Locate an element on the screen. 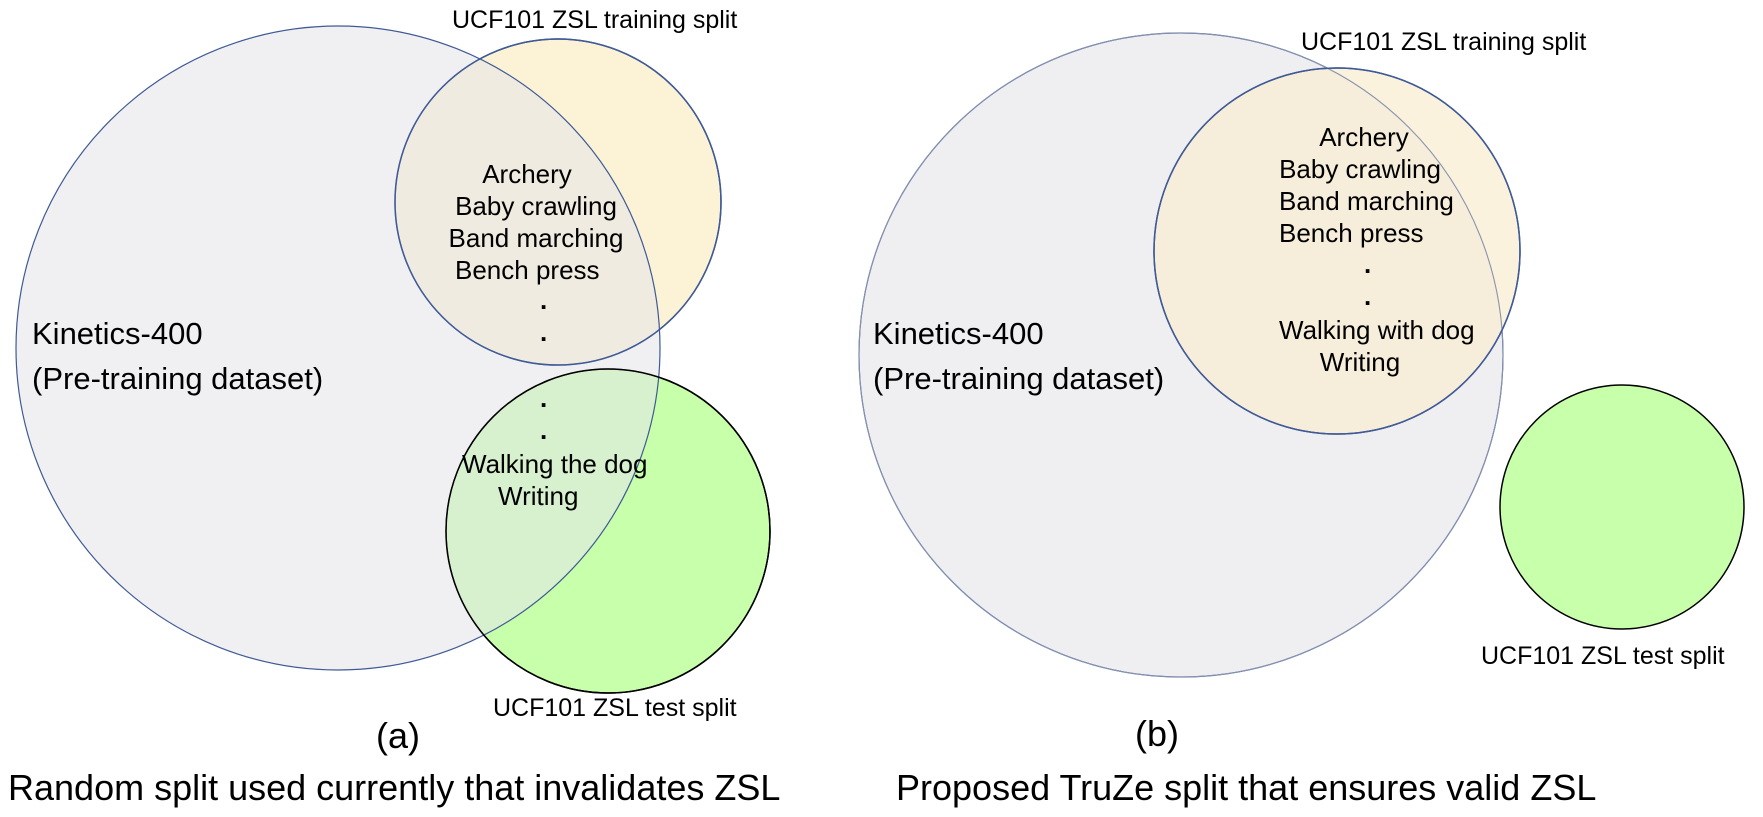 The image size is (1763, 817). panel-a-train-label: UCF101 ZSL training split is located at coordinates (594, 20).